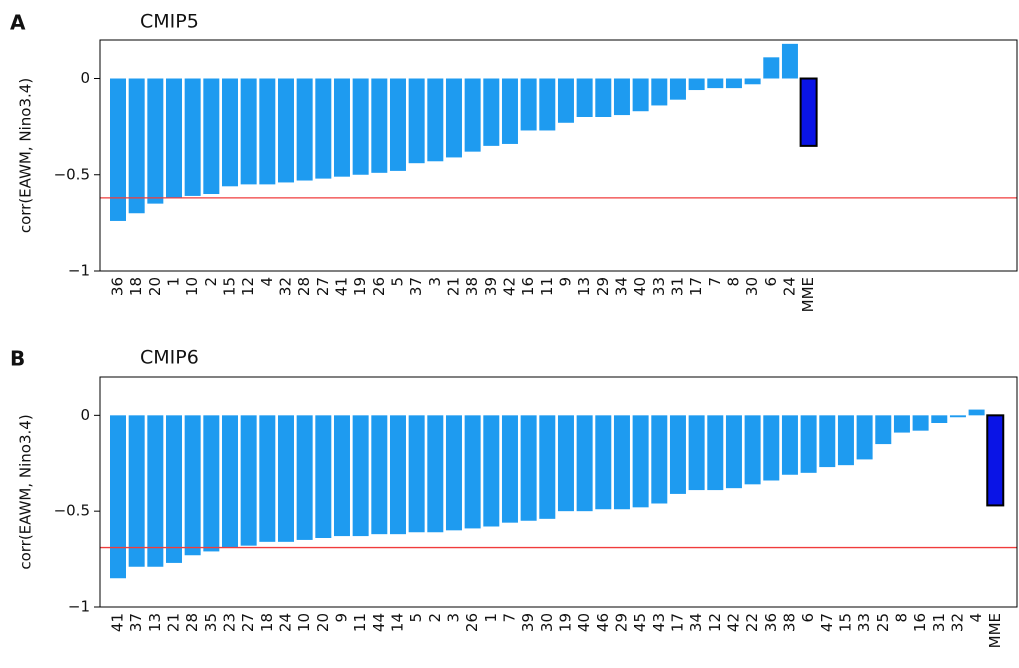 Image resolution: width=1019 pixels, height=668 pixels. I want to click on x-tick-label: 3, so click(435, 282).